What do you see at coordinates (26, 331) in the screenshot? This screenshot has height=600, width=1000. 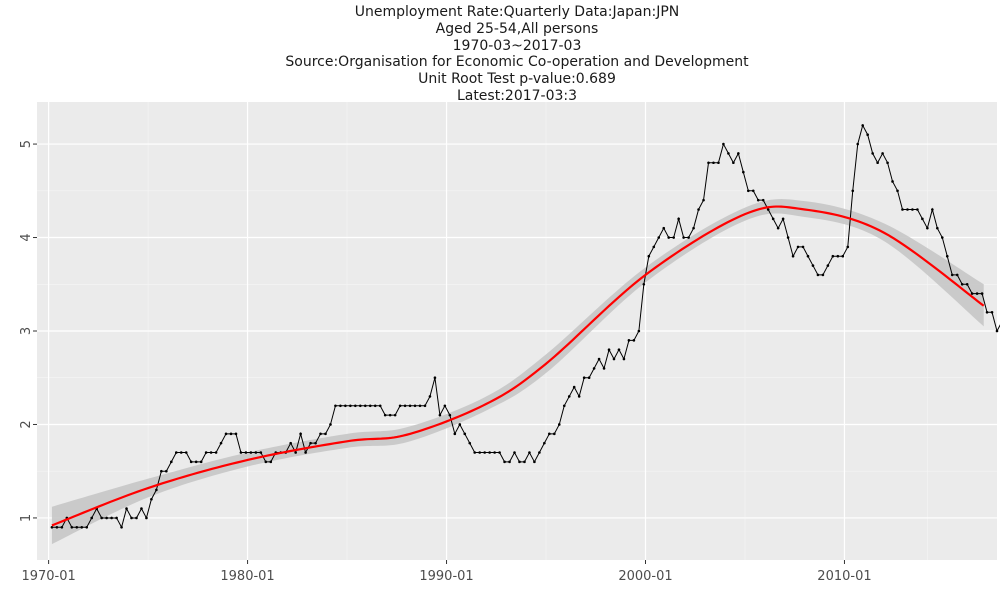 I see `y-tick-label: 3` at bounding box center [26, 331].